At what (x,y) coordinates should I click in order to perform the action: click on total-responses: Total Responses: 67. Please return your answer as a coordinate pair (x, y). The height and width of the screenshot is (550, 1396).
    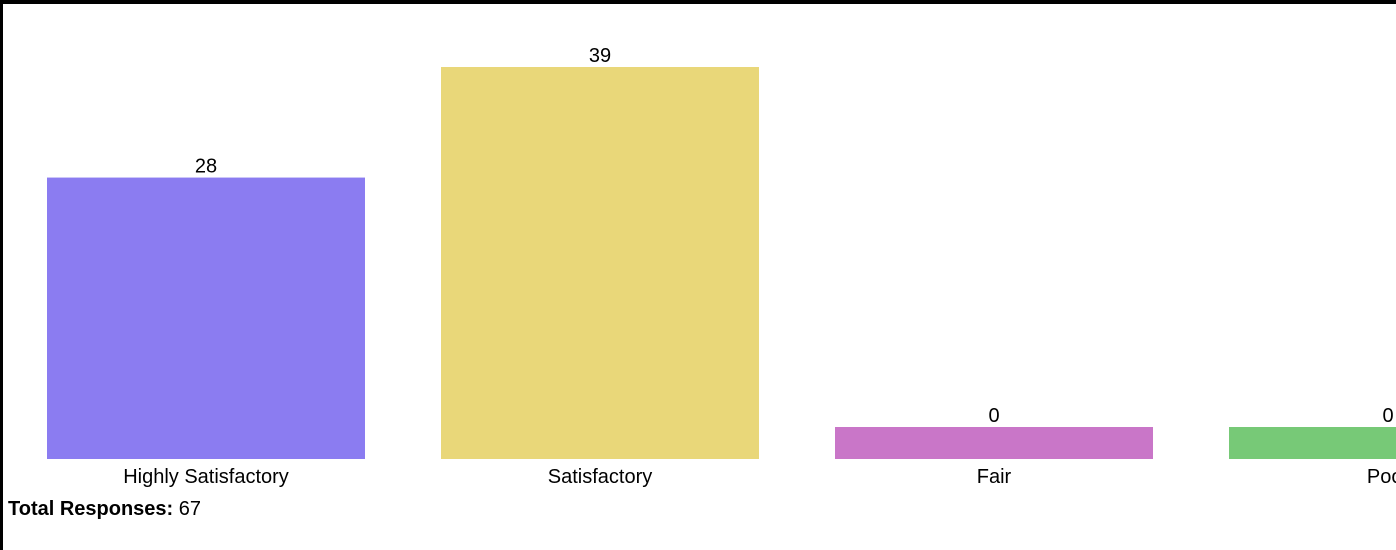
    Looking at the image, I should click on (104, 509).